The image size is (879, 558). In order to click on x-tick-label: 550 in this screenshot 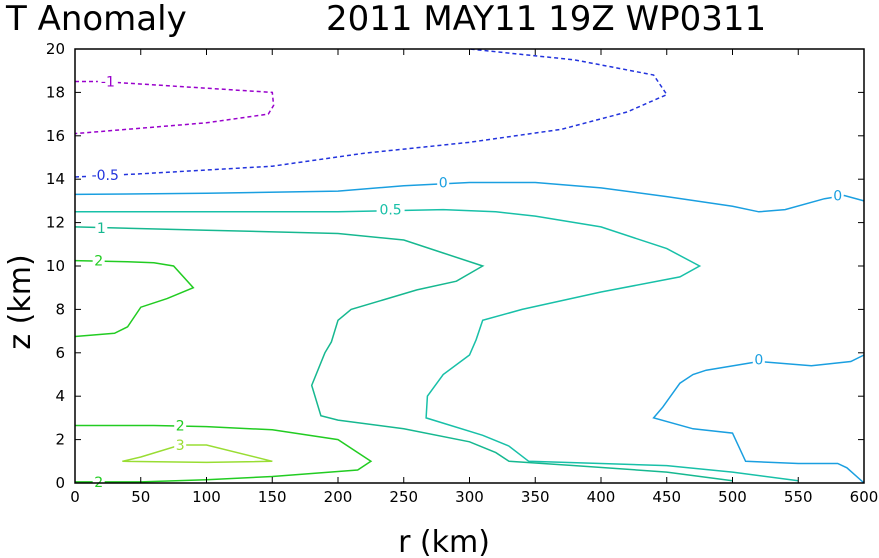, I will do `click(798, 497)`.